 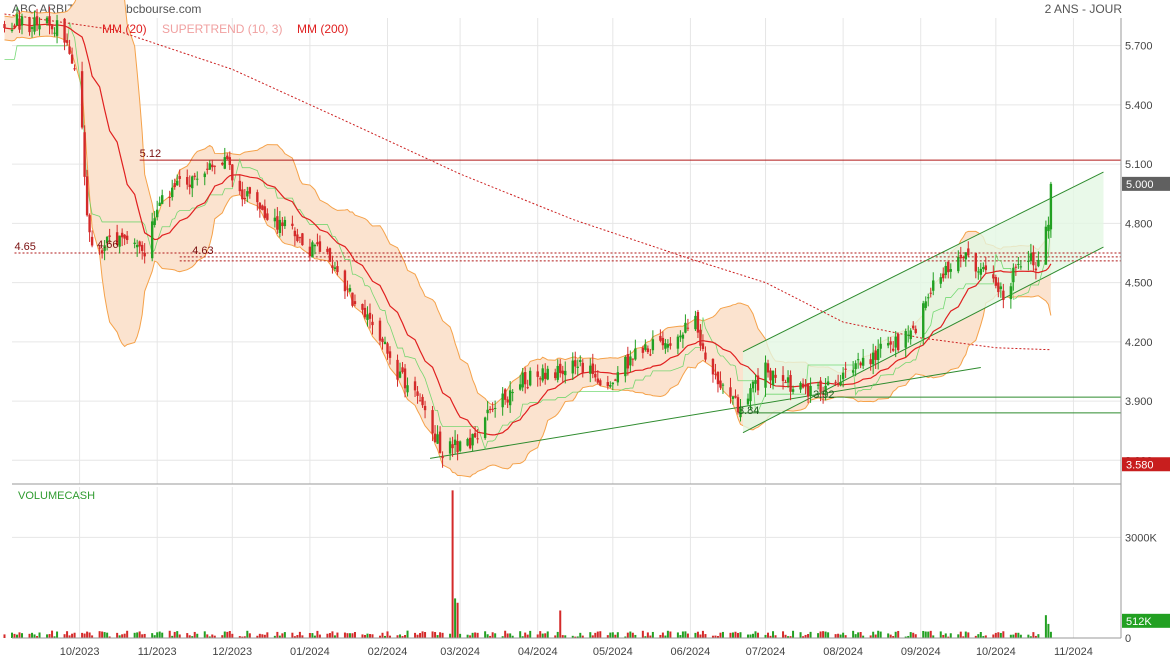 I want to click on price-tick-label: 3.900, so click(x=1139, y=402).